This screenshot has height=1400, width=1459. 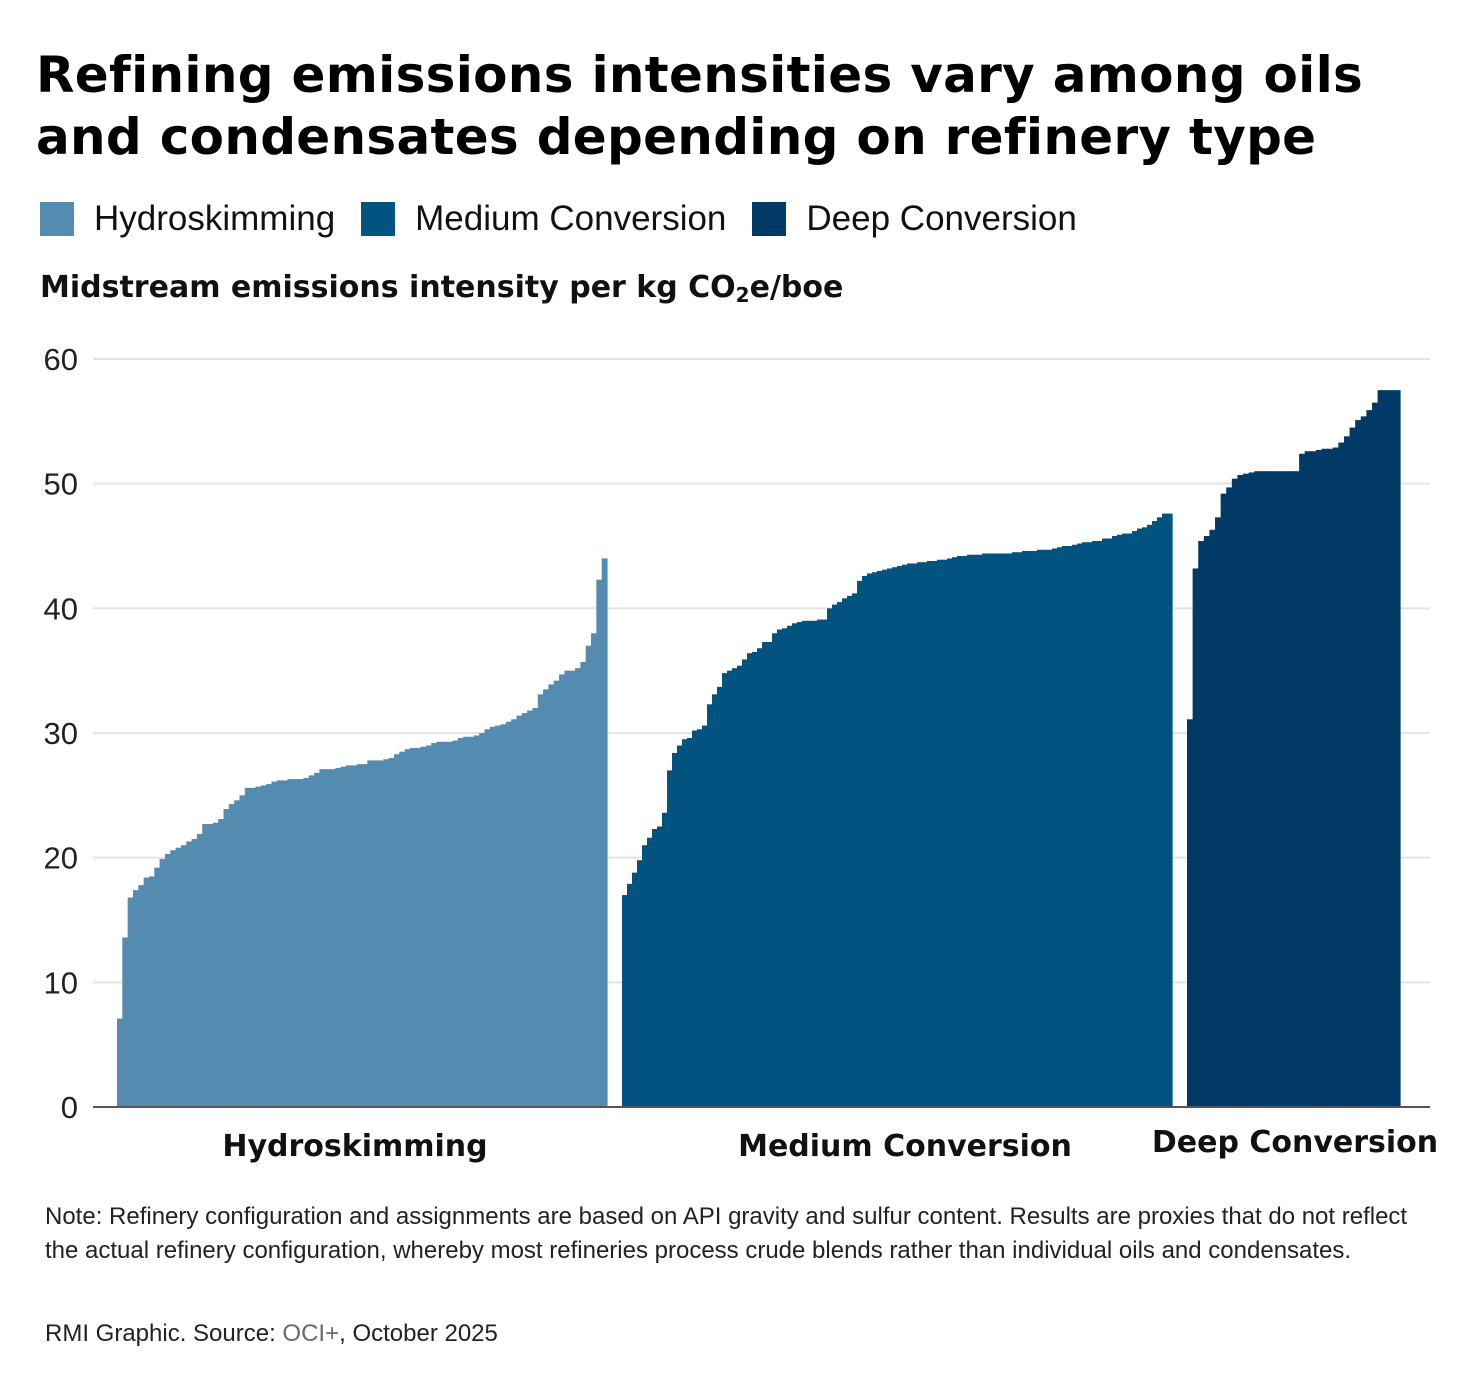 What do you see at coordinates (941, 218) in the screenshot?
I see `legend-label-deep-conversion: Deep Conversion` at bounding box center [941, 218].